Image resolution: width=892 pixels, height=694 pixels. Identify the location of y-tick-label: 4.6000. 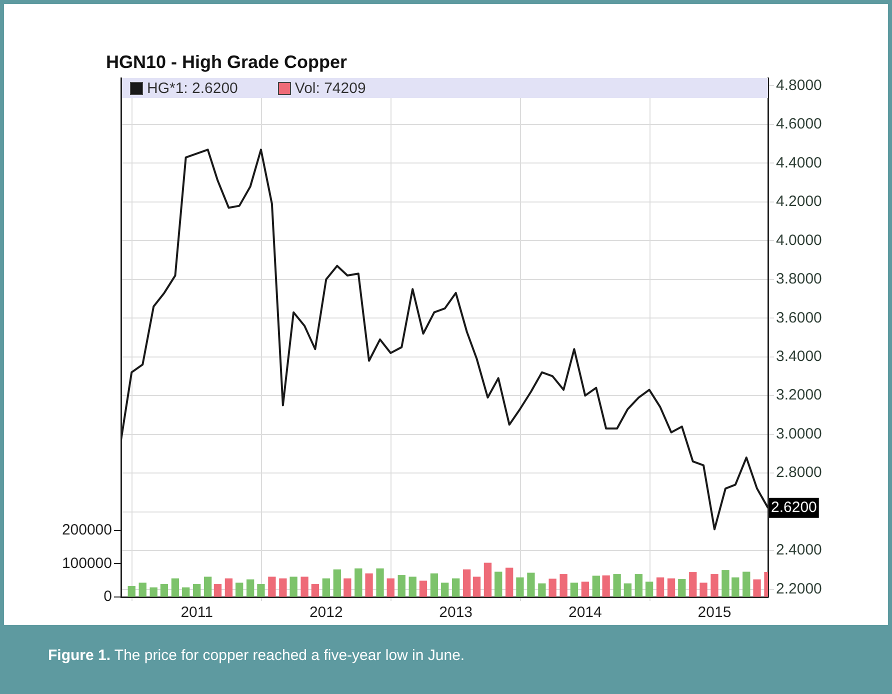
(799, 124).